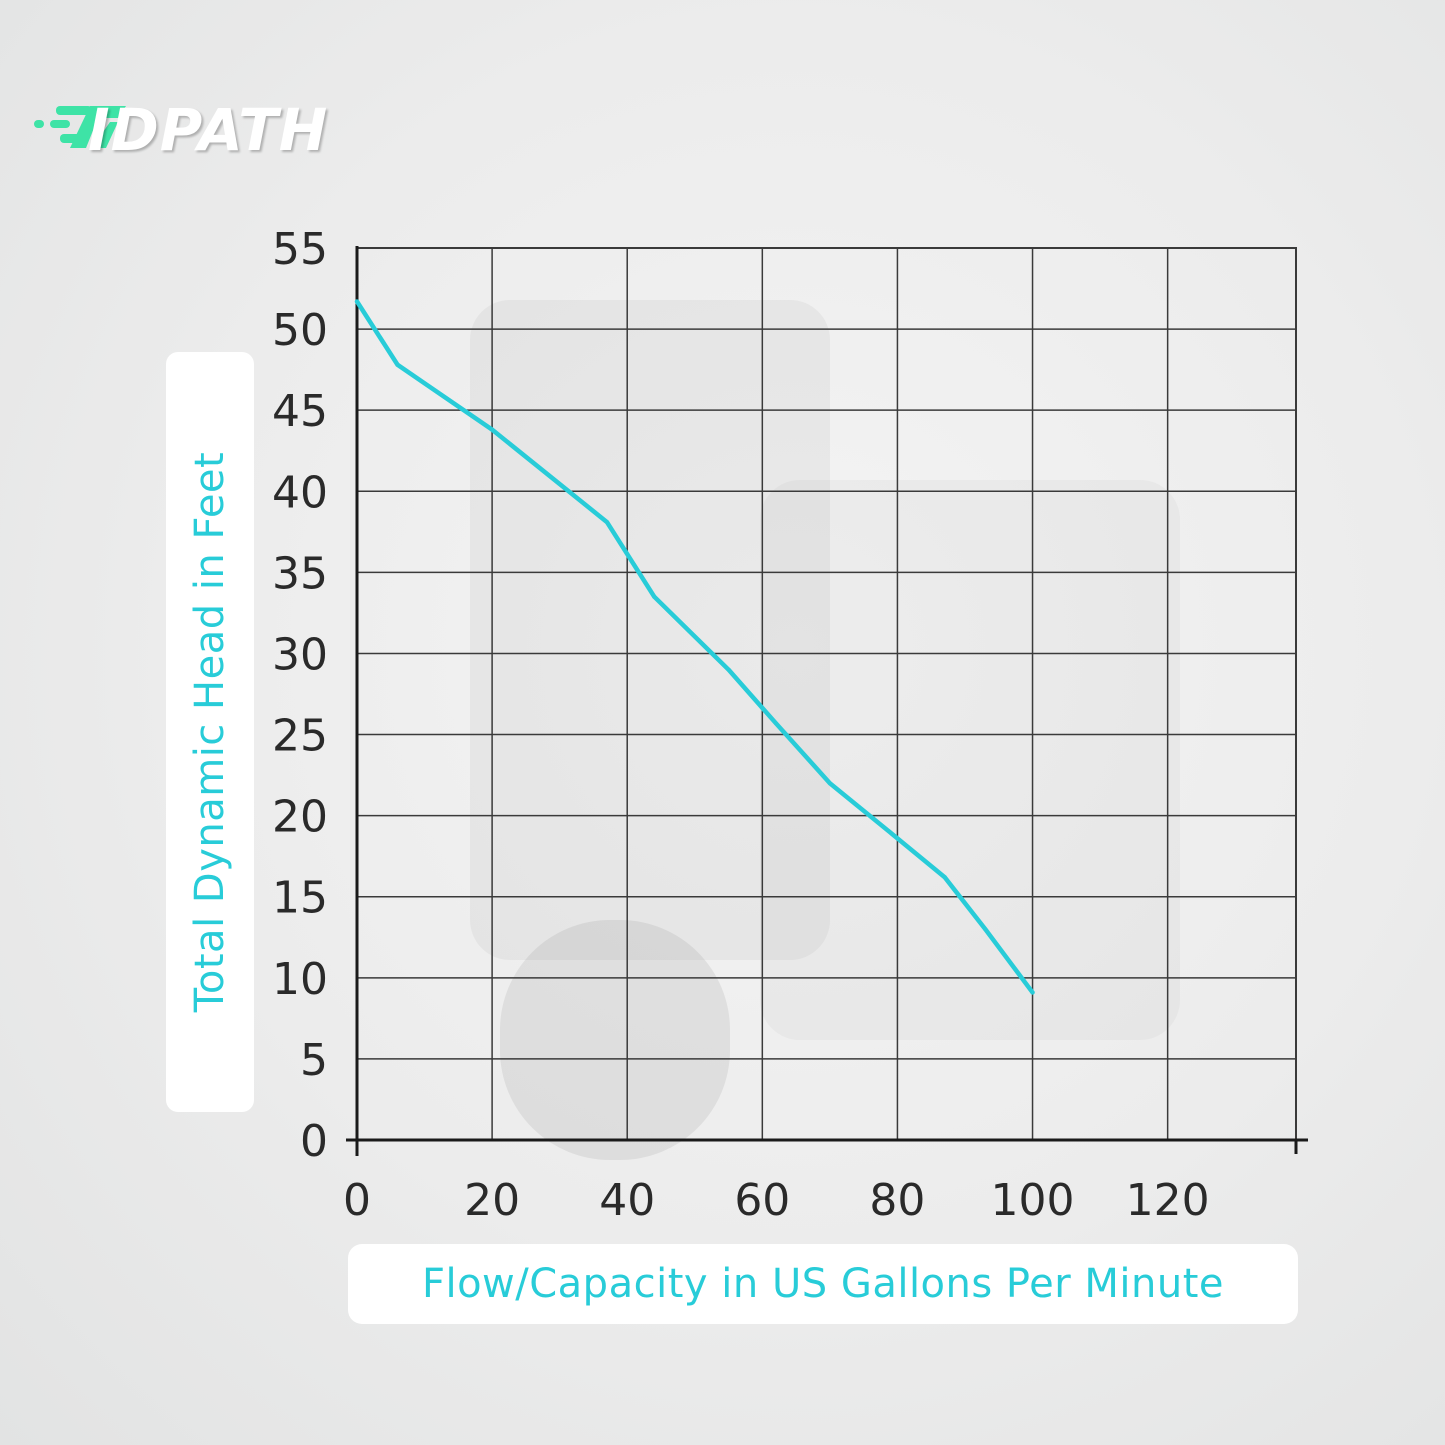  Describe the element at coordinates (314, 1141) in the screenshot. I see `y-tick-label: 0` at that location.